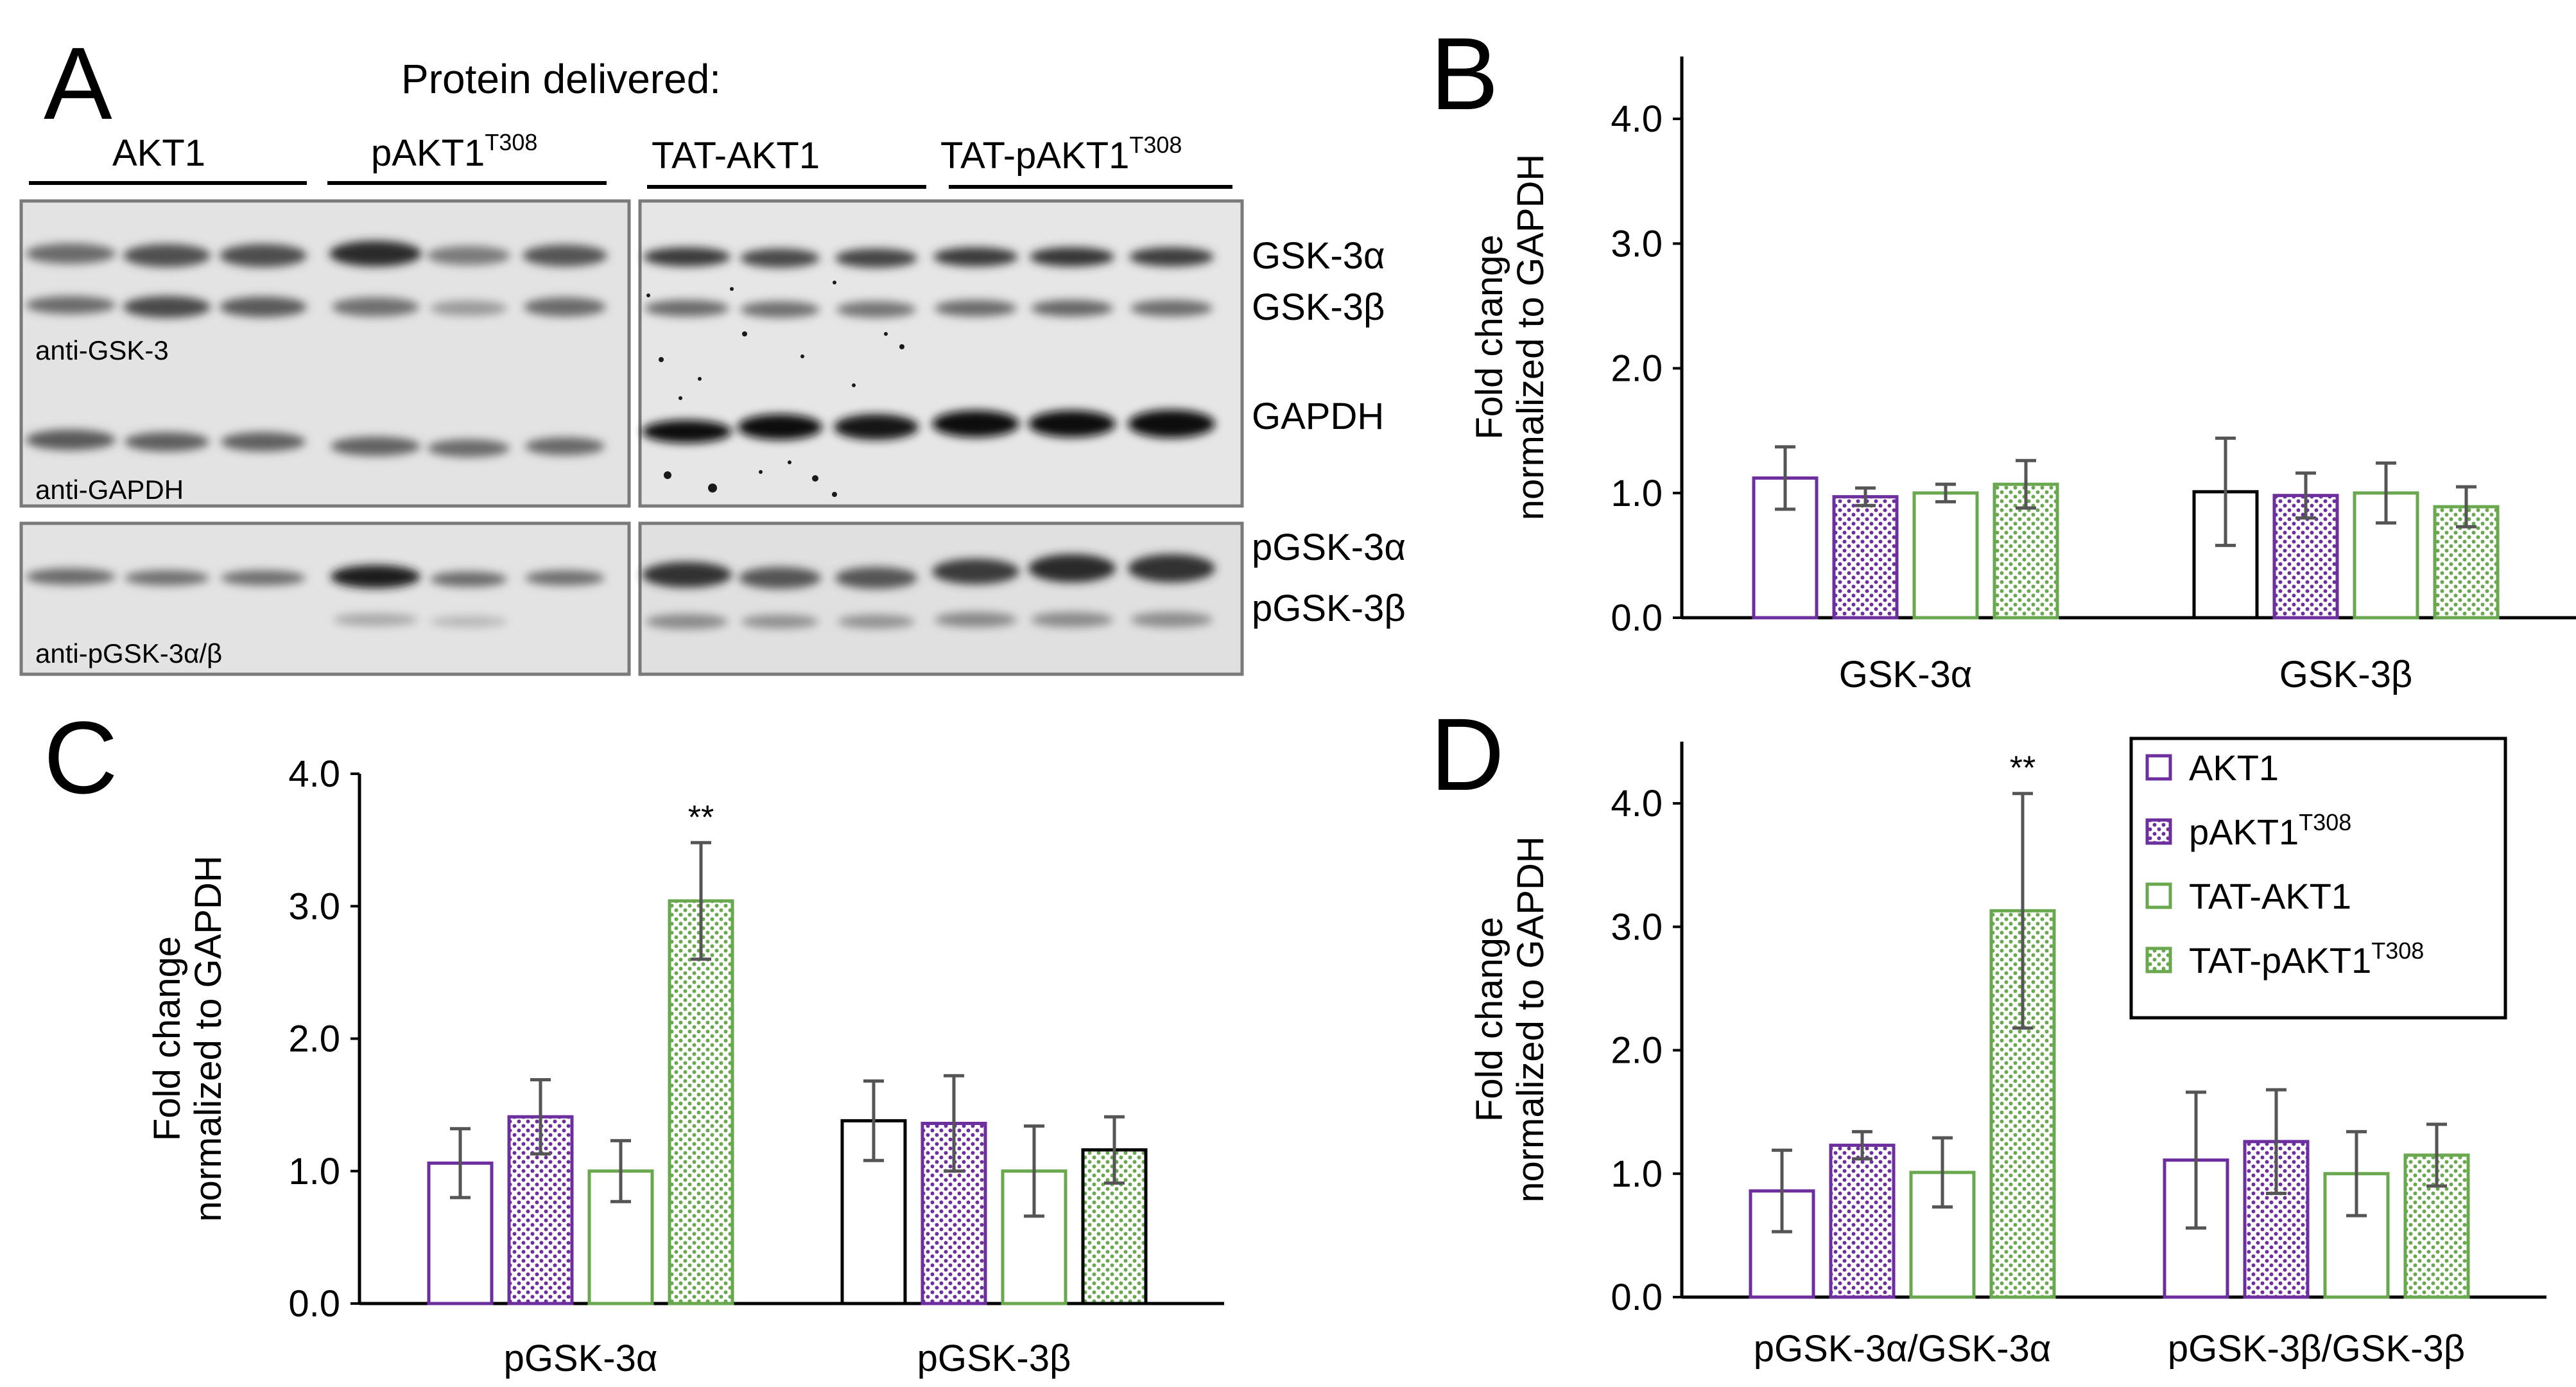 The height and width of the screenshot is (1387, 2576). What do you see at coordinates (1531, 1019) in the screenshot?
I see `y-axis-label-line: normalized to GAPDH` at bounding box center [1531, 1019].